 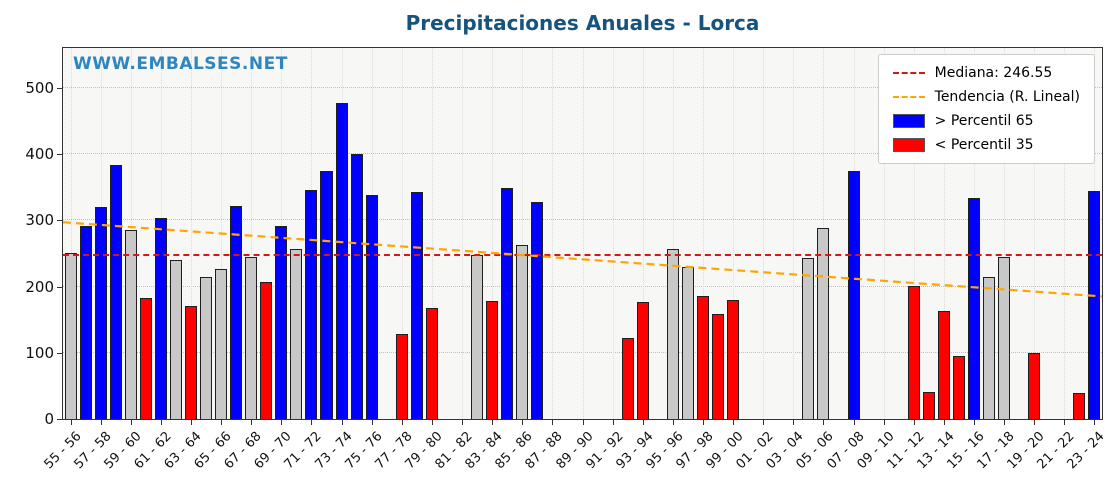 What do you see at coordinates (39, 352) in the screenshot?
I see `y-tick-label: 100` at bounding box center [39, 352].